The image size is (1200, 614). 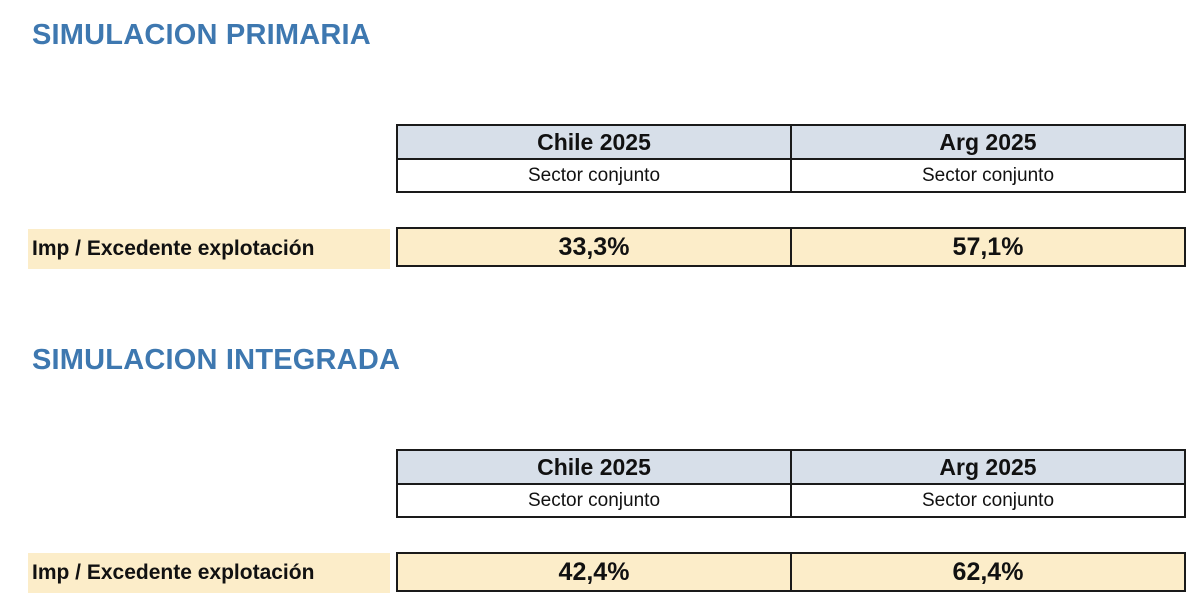 I want to click on value-cell-chile: 33,3%, so click(x=594, y=247).